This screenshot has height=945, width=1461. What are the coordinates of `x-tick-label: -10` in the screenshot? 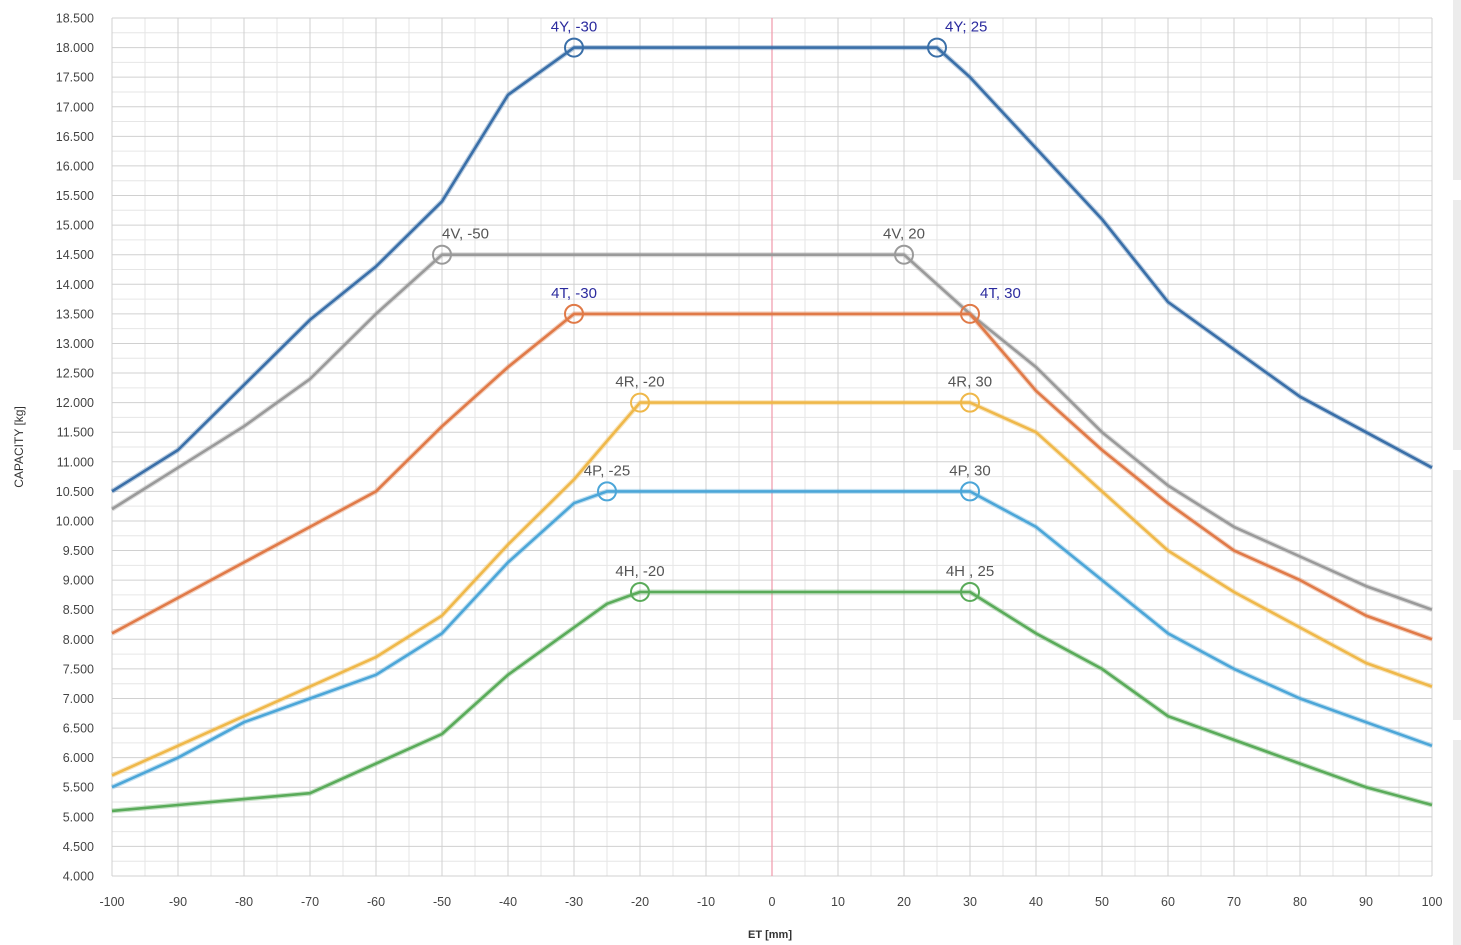 It's located at (706, 902).